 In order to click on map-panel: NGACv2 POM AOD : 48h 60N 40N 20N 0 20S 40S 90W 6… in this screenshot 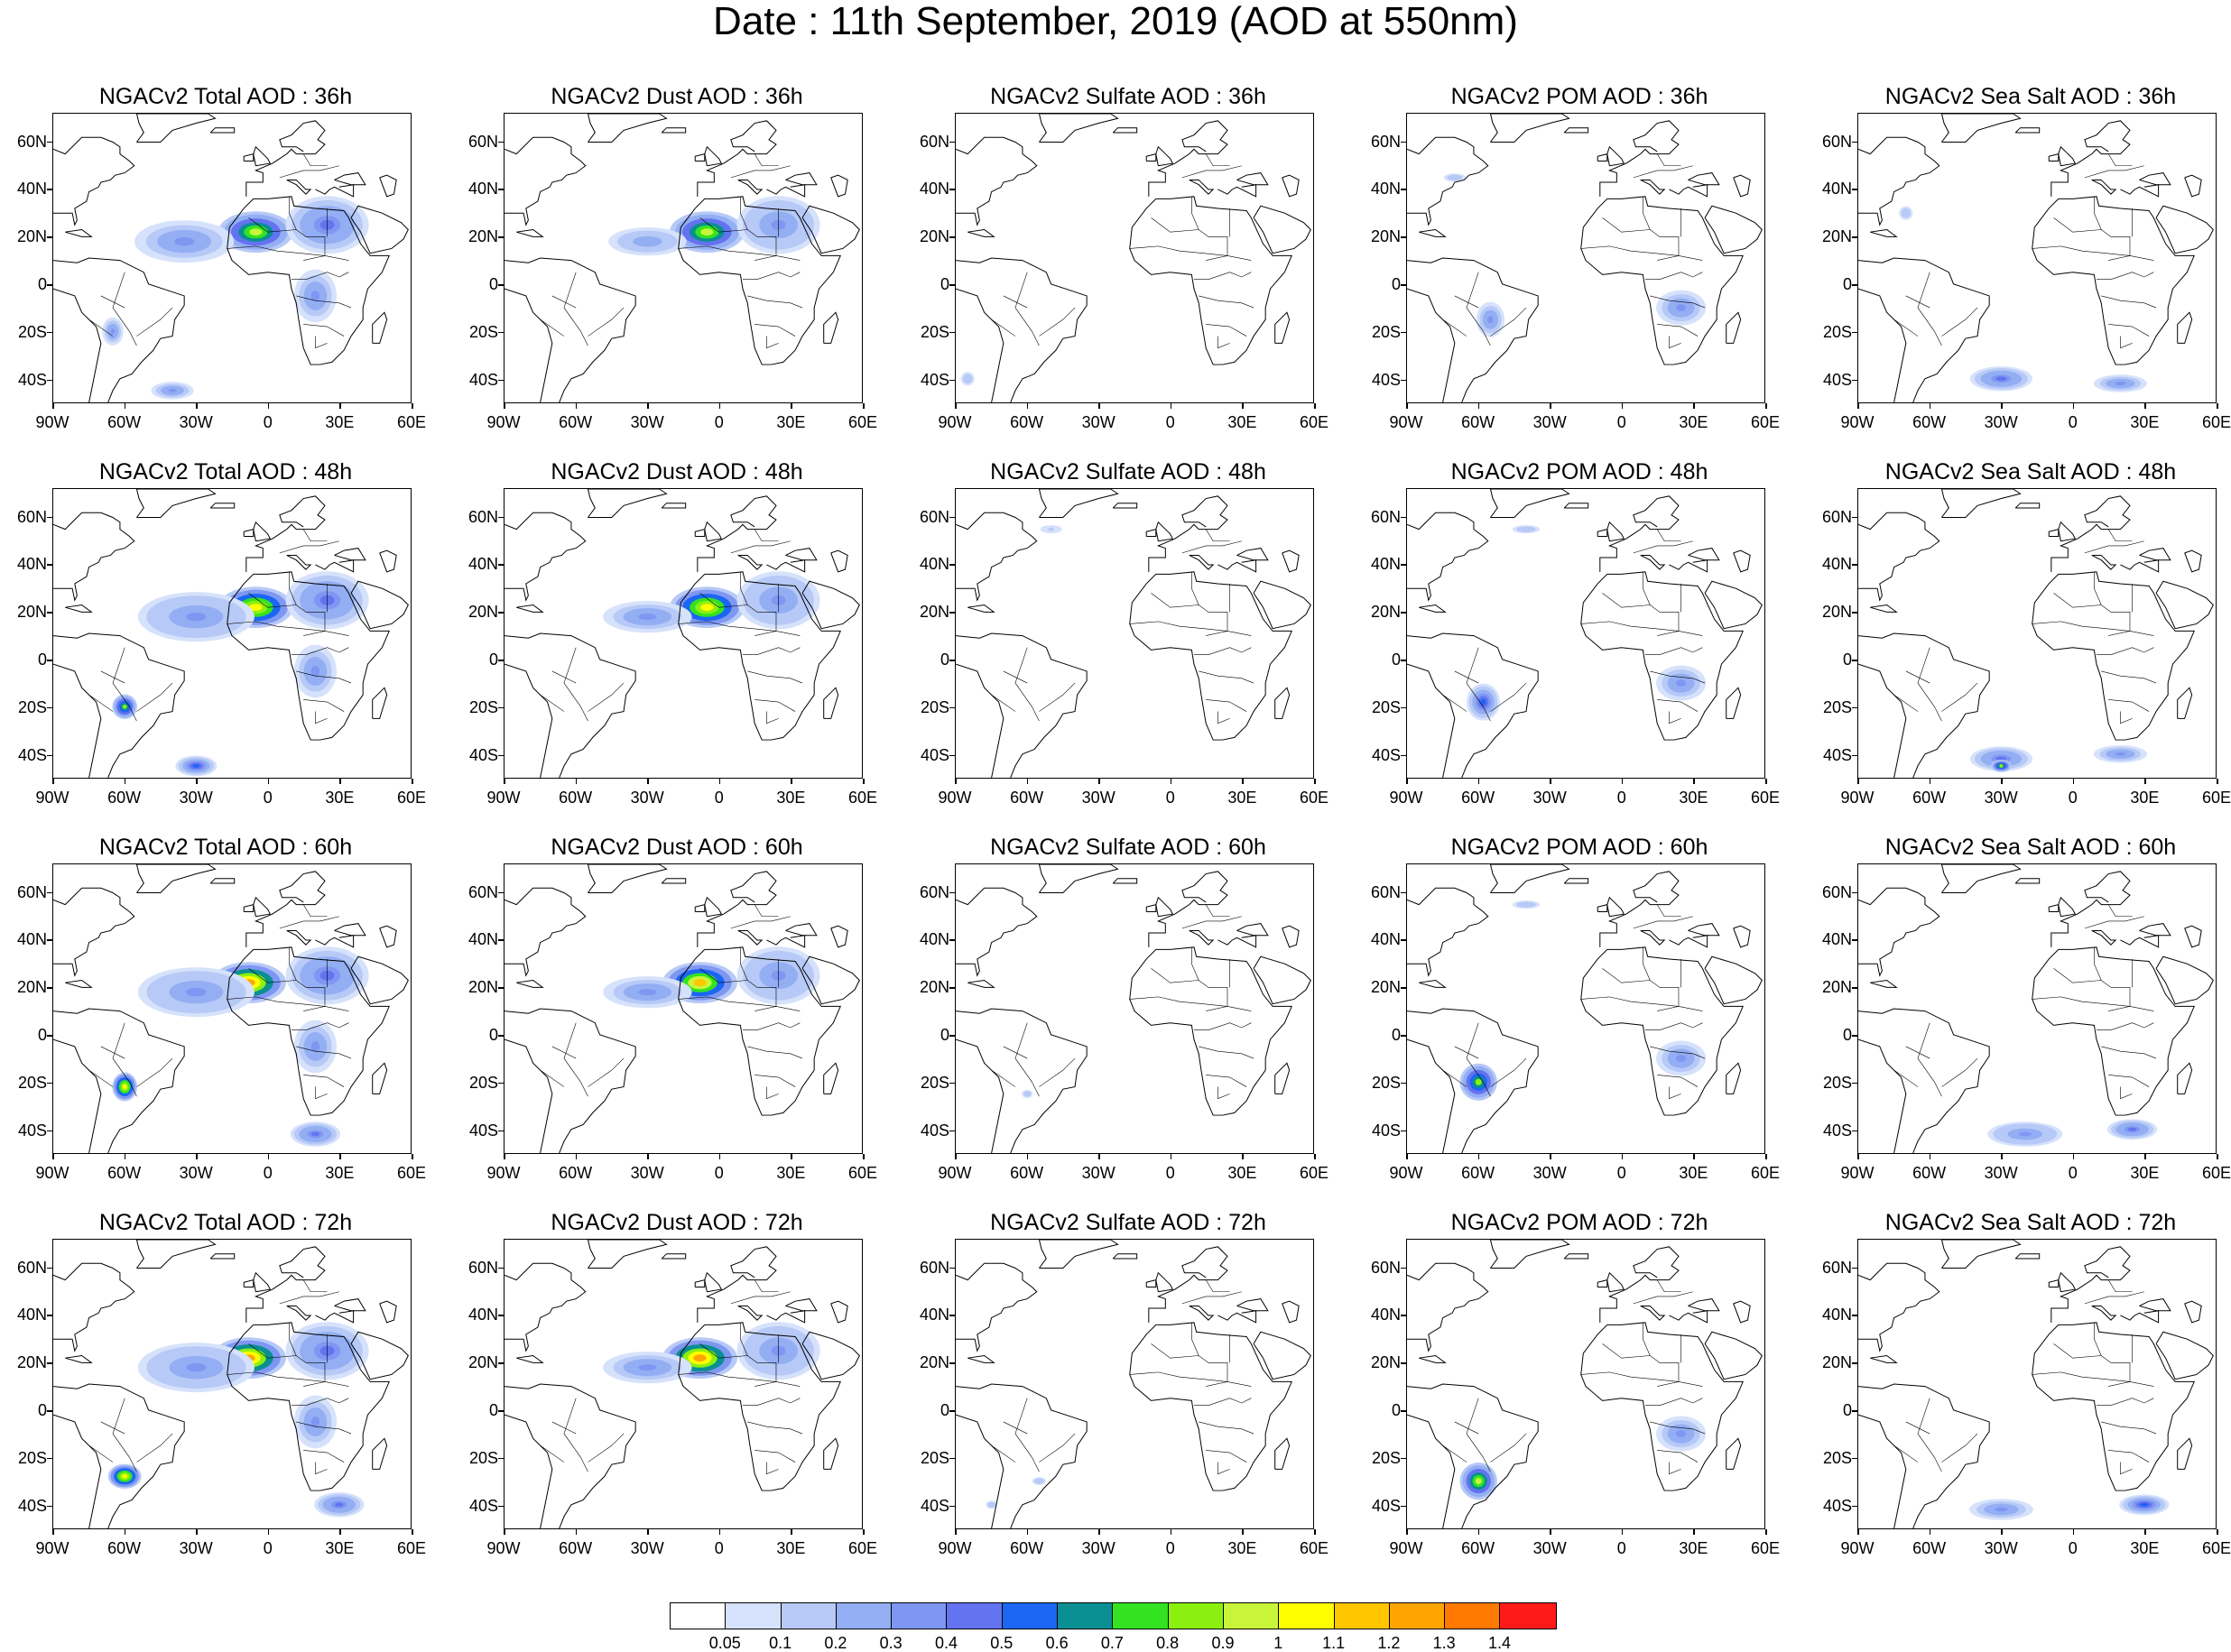, I will do `click(1579, 645)`.